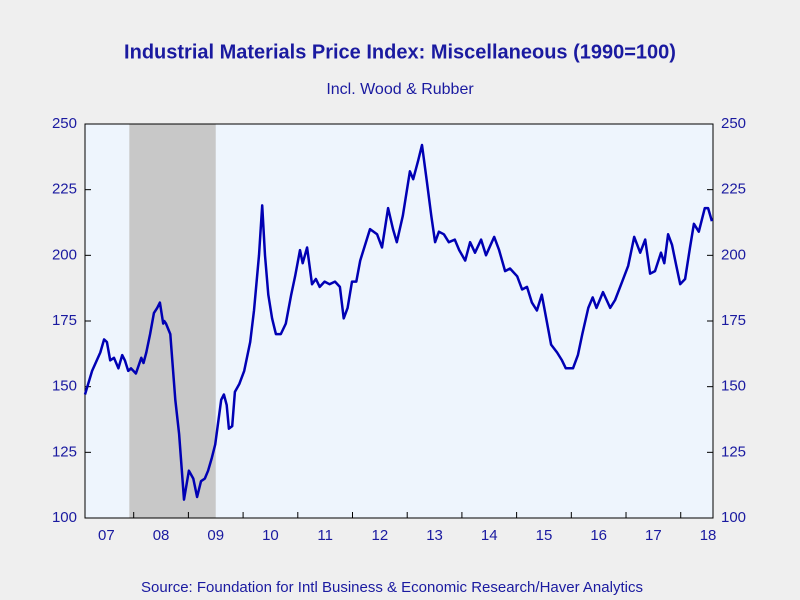 Image resolution: width=800 pixels, height=600 pixels. I want to click on y-tick-label: 100, so click(64, 517).